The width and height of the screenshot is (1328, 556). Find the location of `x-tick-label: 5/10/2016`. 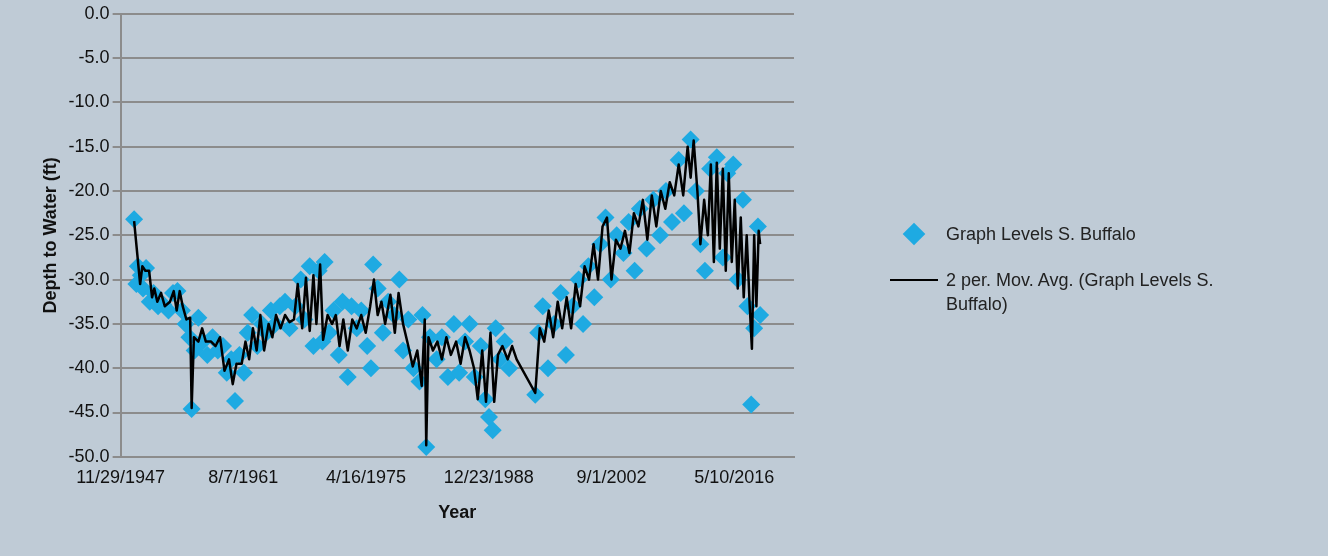

x-tick-label: 5/10/2016 is located at coordinates (734, 476).